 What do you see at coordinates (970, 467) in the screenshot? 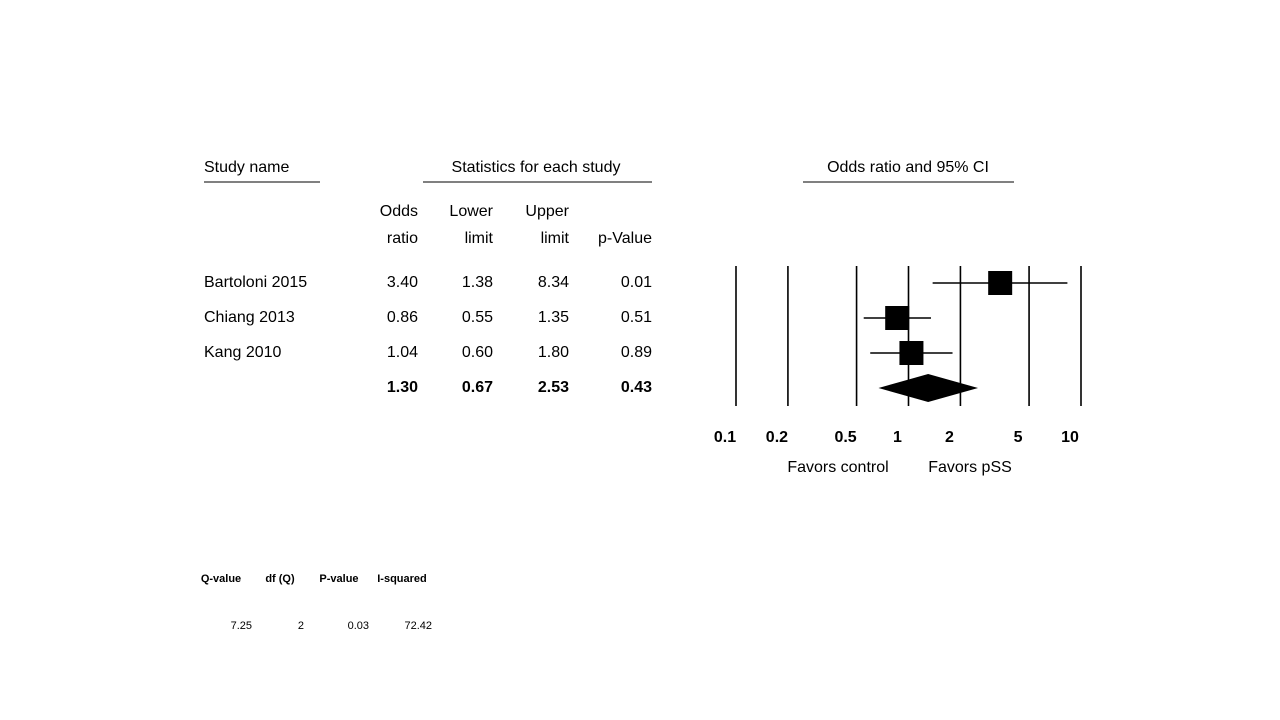
I see `favors-right: Favors pSS` at bounding box center [970, 467].